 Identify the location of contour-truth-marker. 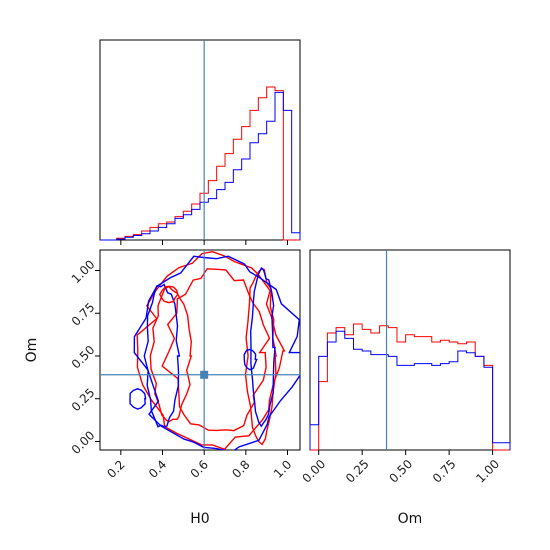
(204, 374).